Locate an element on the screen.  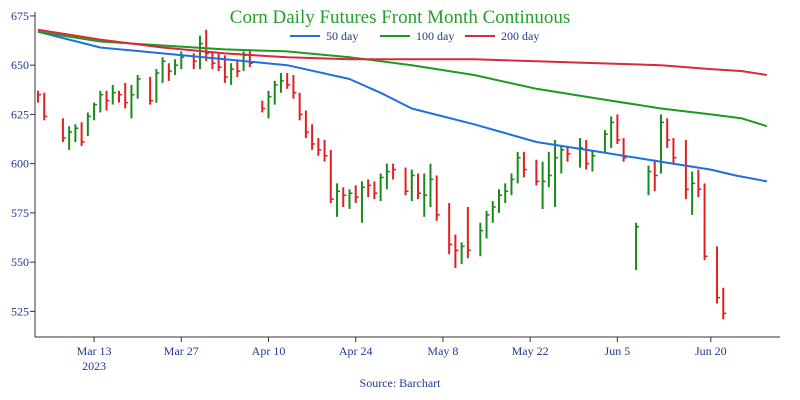
x-tick-label: Jun 5 is located at coordinates (618, 351).